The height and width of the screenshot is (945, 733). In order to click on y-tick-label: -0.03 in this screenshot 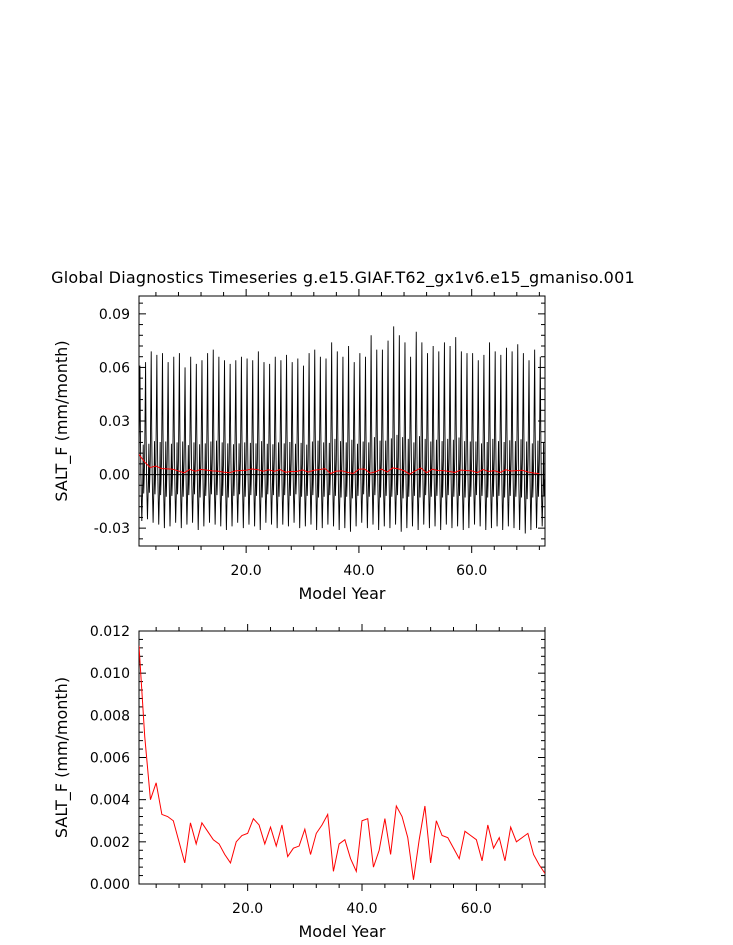, I will do `click(112, 529)`.